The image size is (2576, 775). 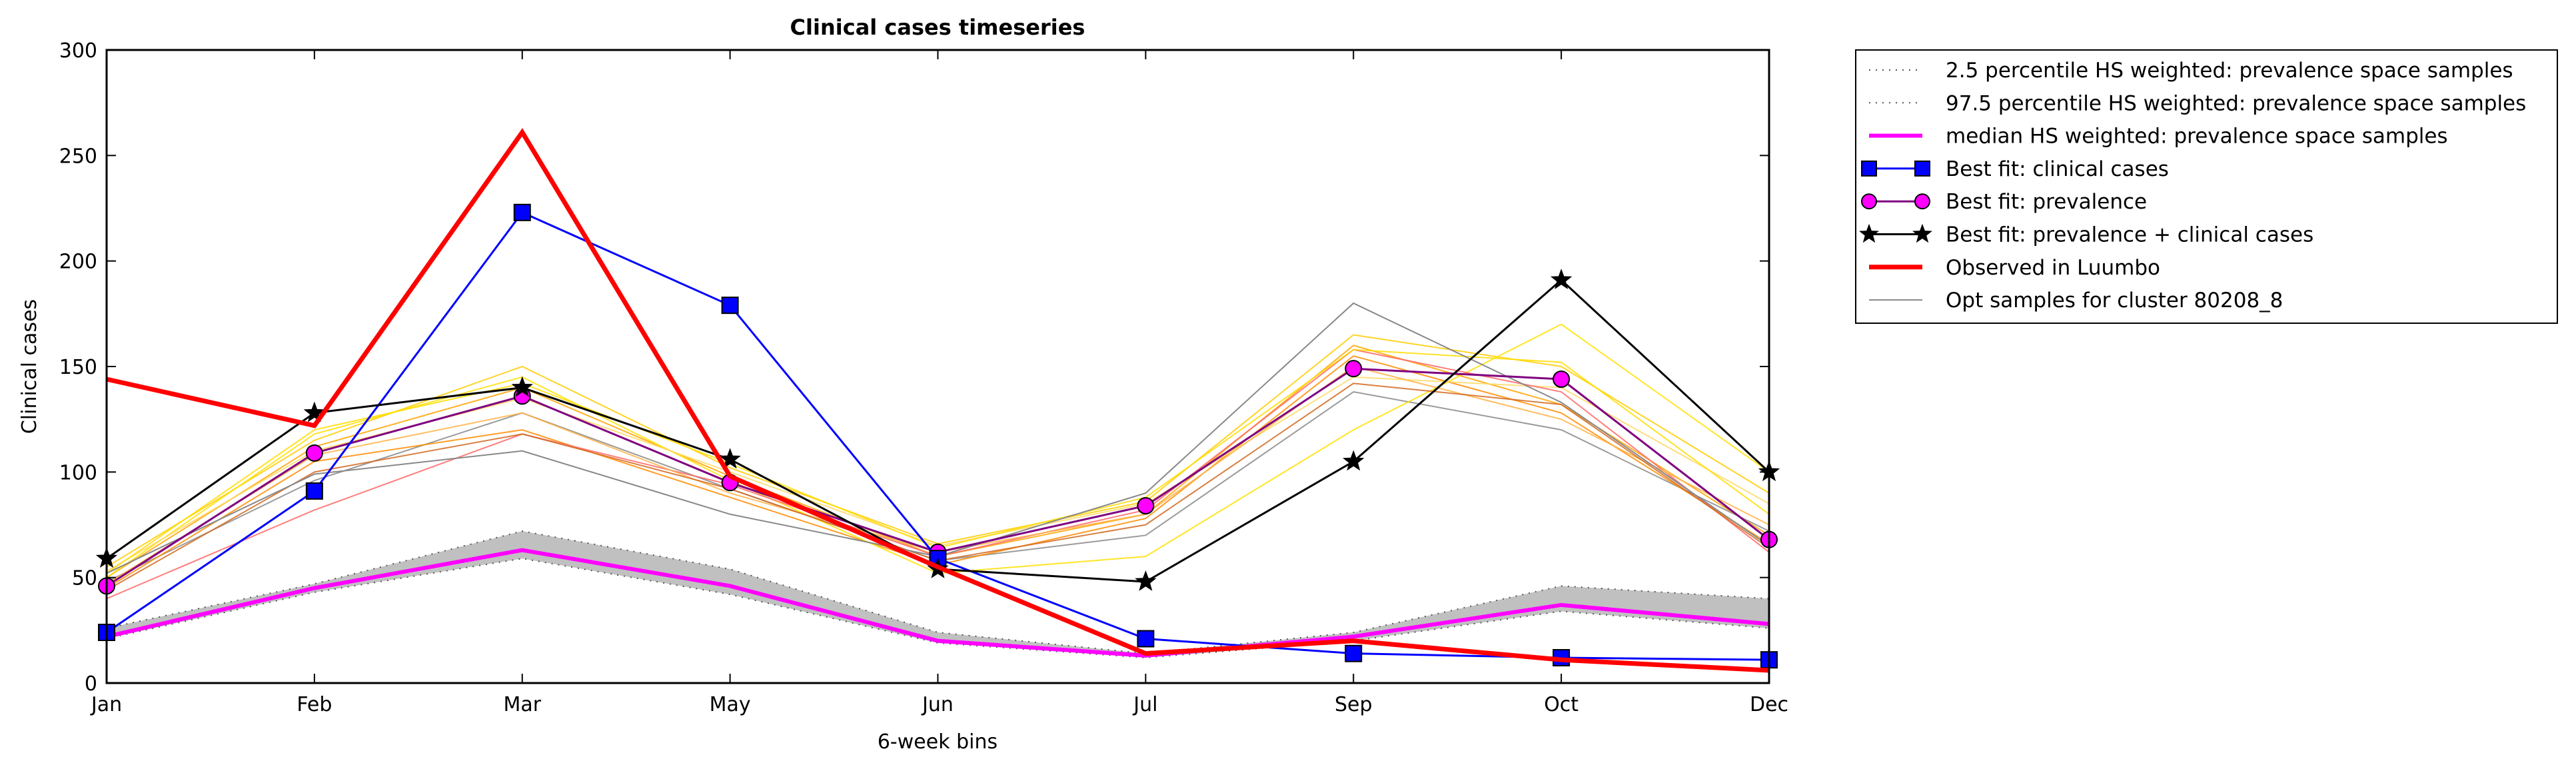 What do you see at coordinates (2114, 301) in the screenshot?
I see `legend-label-7: Opt samples for cluster 80208_8` at bounding box center [2114, 301].